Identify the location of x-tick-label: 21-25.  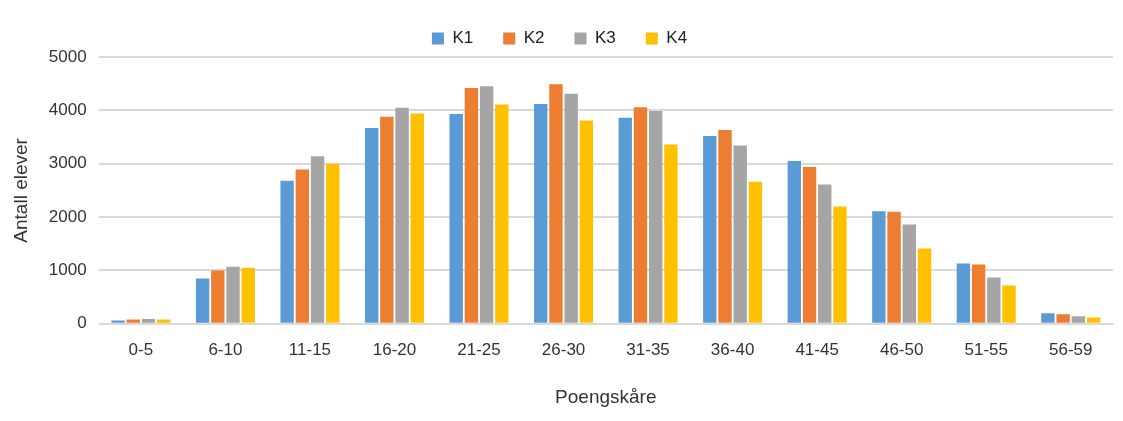
(479, 349).